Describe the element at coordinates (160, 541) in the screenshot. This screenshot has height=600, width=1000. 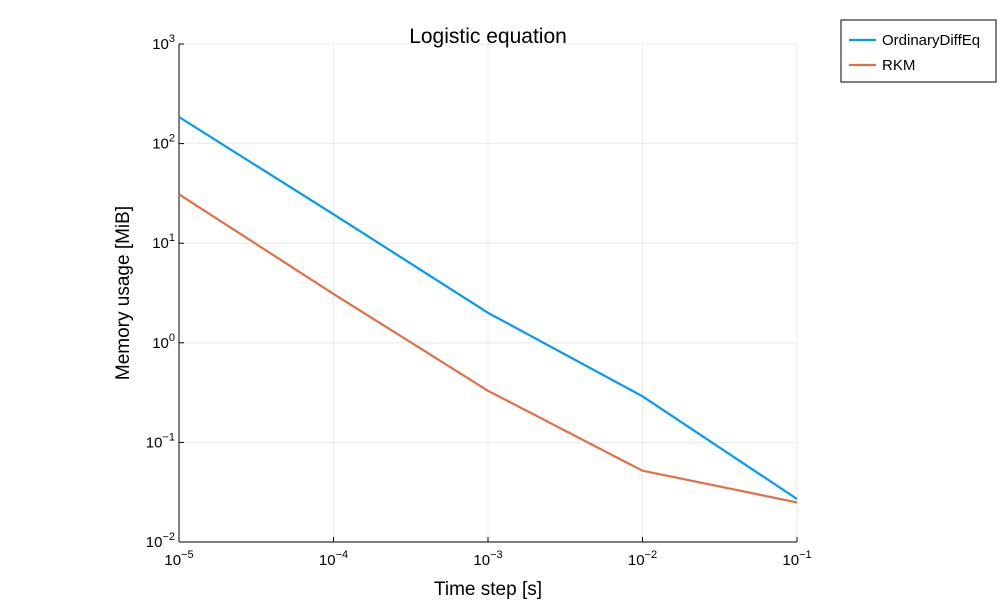
I see `y-tick-label: 10⁻²` at that location.